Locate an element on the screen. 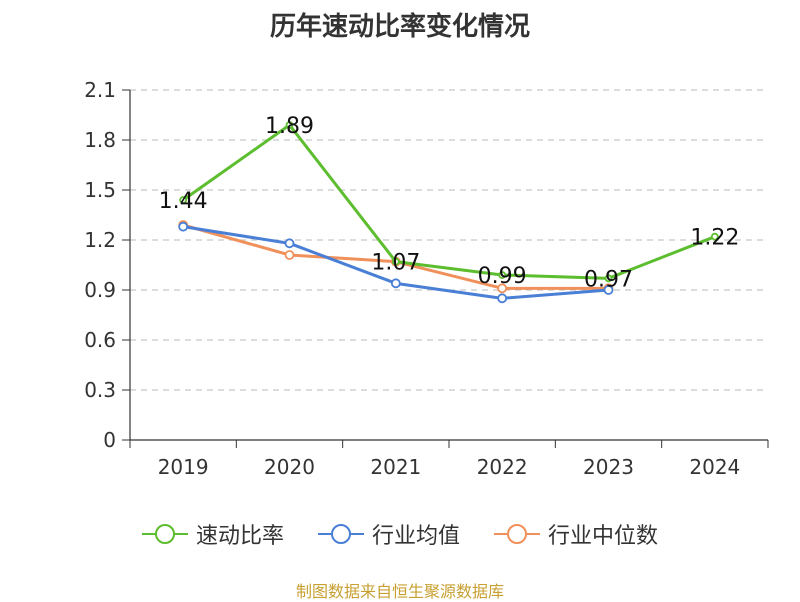 The height and width of the screenshot is (602, 800). legend-item-industry-mean: 行业均值 is located at coordinates (388, 534).